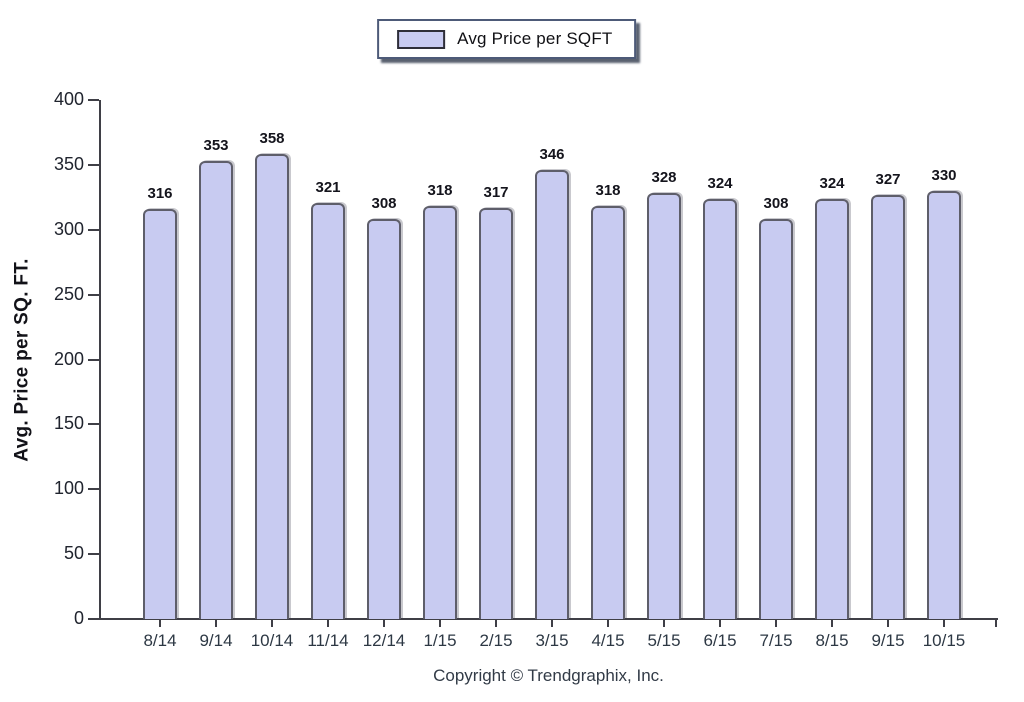  I want to click on y-tick-label: 350, so click(68, 163).